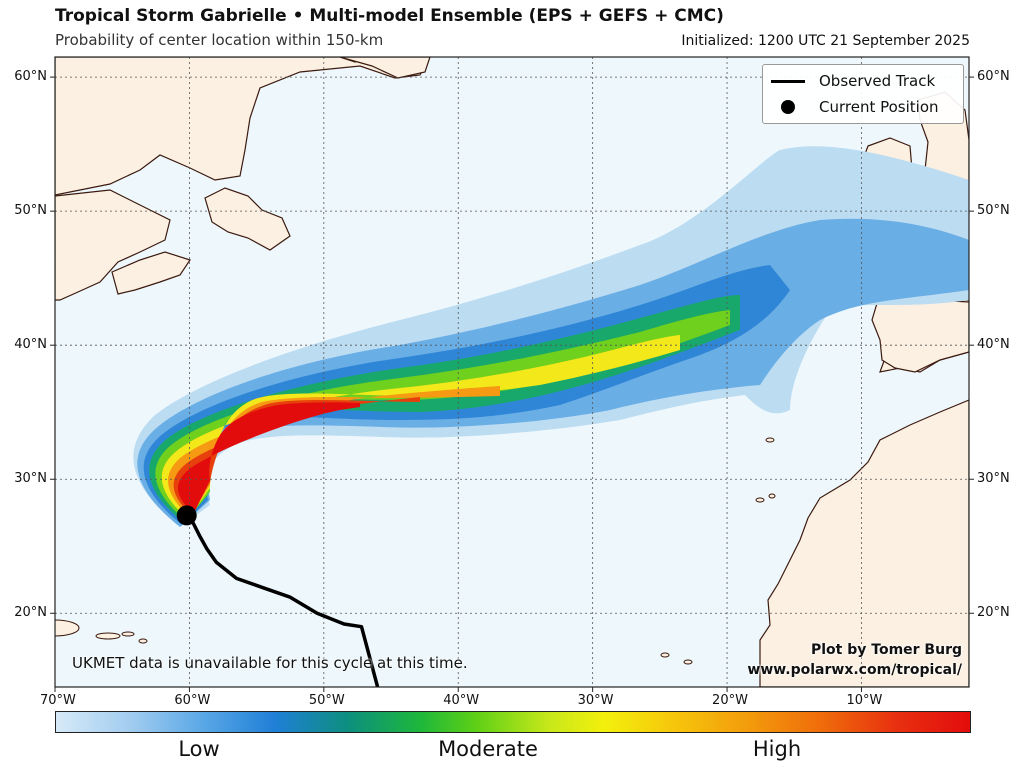 The image size is (1024, 771). I want to click on lat-label-right: 30°N, so click(993, 479).